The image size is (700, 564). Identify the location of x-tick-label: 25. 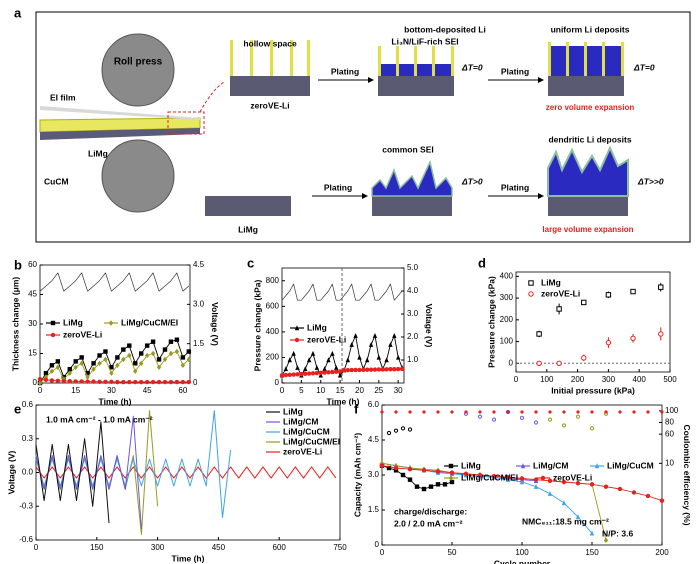
(378, 390).